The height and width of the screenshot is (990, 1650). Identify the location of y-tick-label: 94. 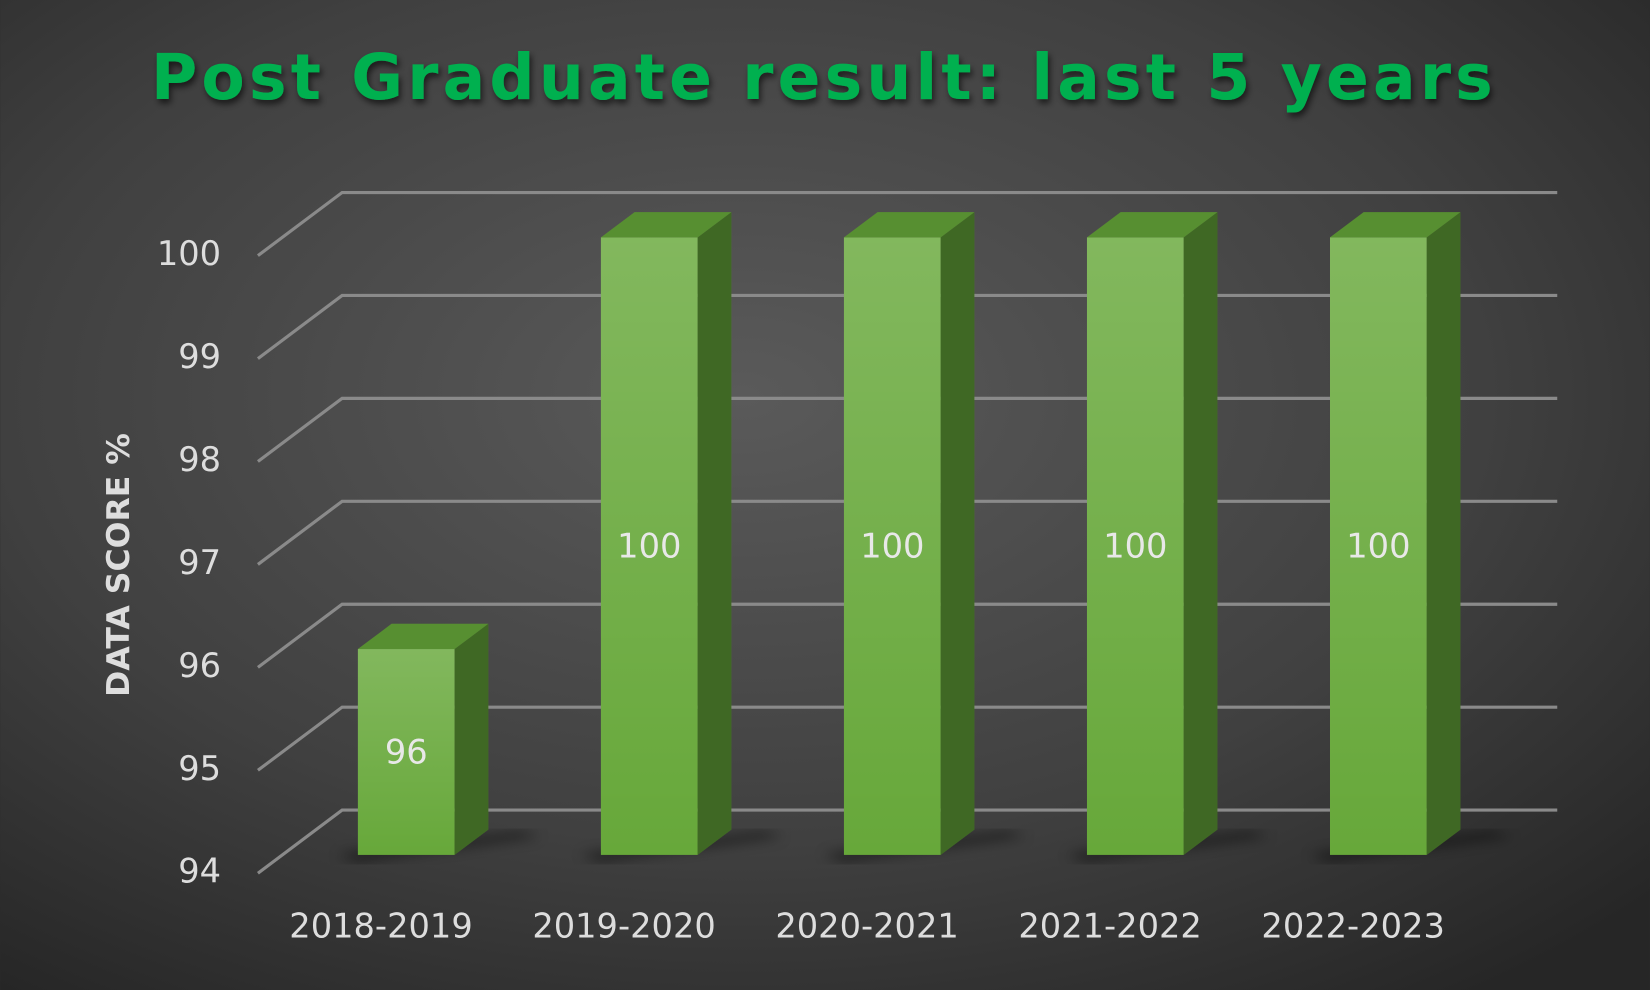
(199, 871).